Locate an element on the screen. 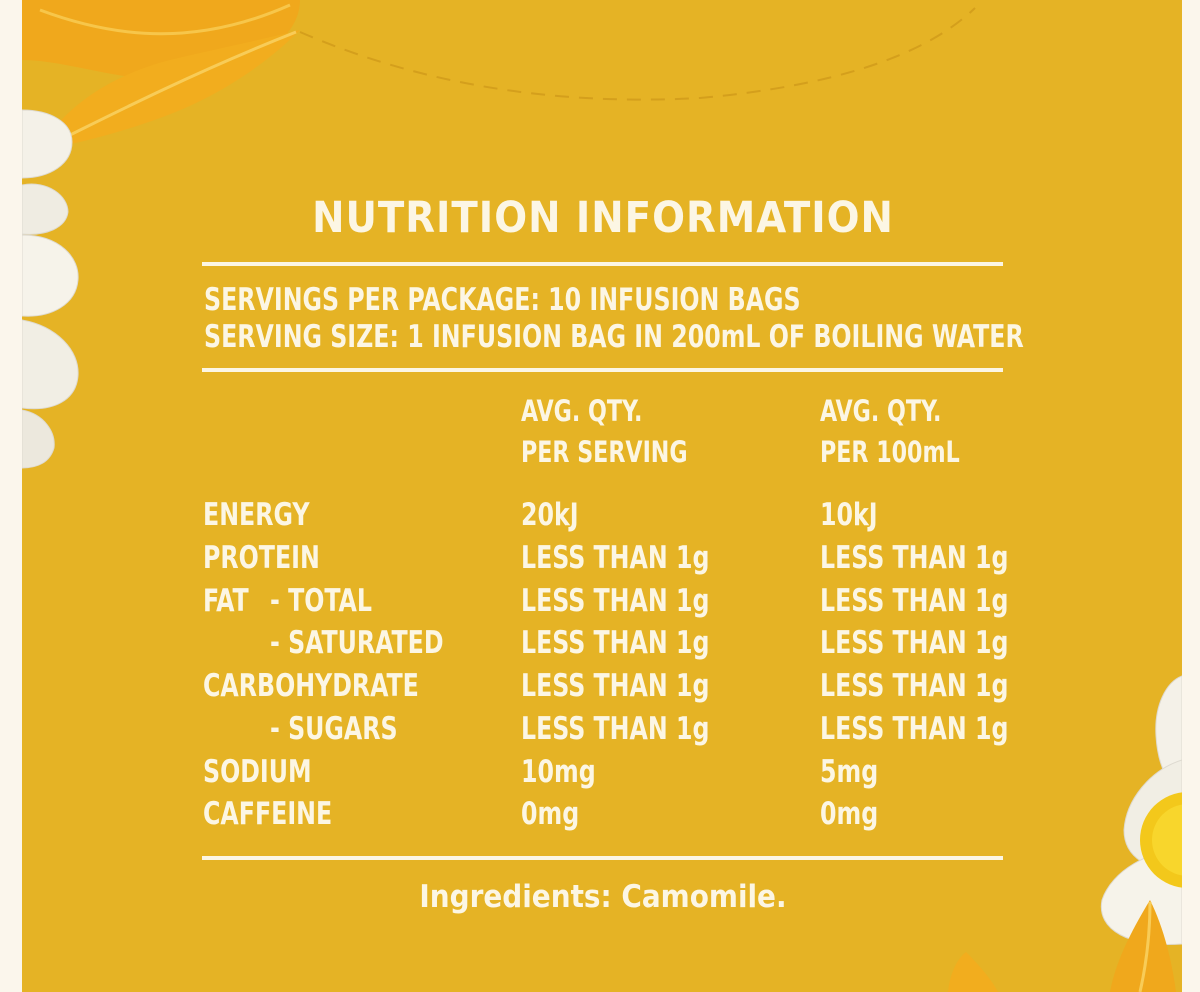 This screenshot has height=992, width=1200. value-per-serving: 20kJ is located at coordinates (550, 515).